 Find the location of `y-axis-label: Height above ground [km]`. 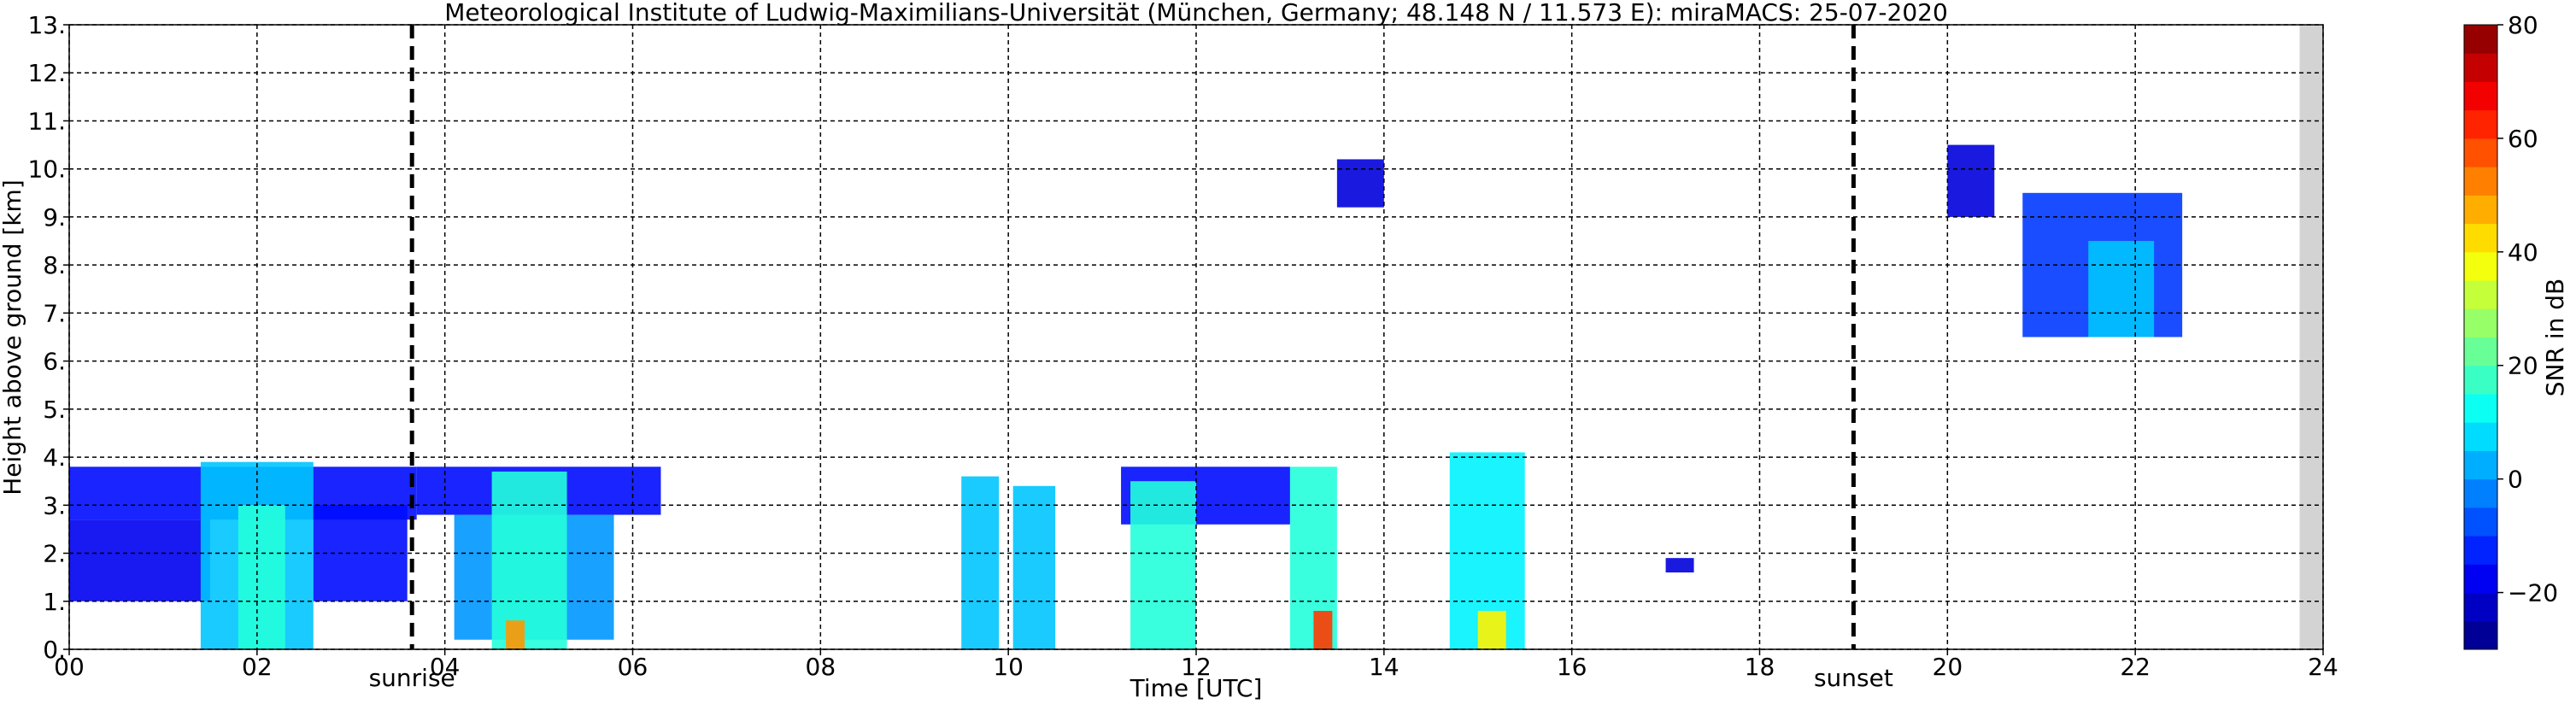

y-axis-label: Height above ground [km] is located at coordinates (13, 337).